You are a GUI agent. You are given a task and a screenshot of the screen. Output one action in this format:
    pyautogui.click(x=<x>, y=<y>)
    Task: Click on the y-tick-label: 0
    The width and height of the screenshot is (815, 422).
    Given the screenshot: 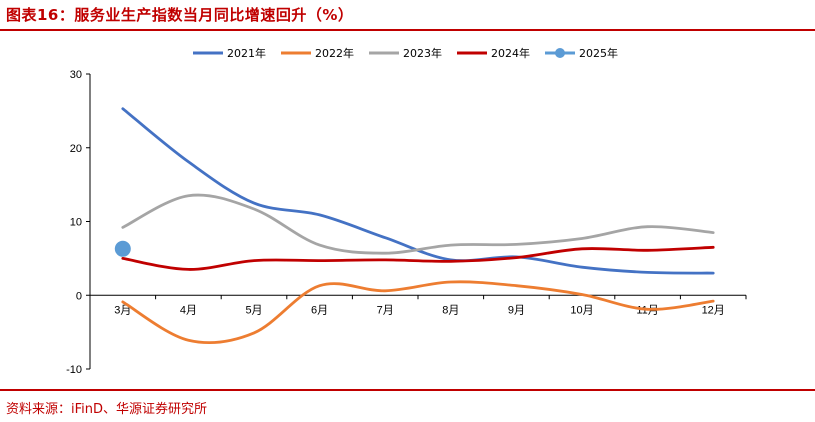 What is the action you would take?
    pyautogui.click(x=79, y=296)
    